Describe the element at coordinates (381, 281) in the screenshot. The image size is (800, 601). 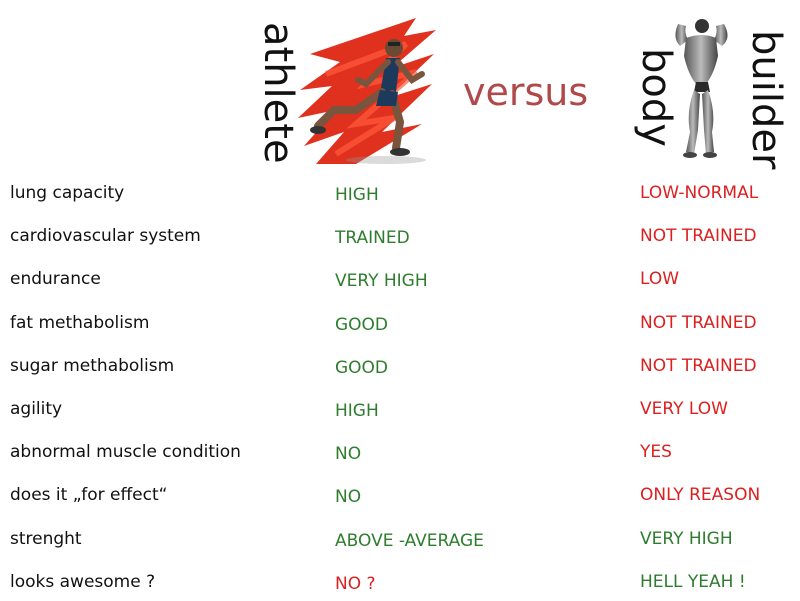
I see `athlete-value: VERY HIGH` at that location.